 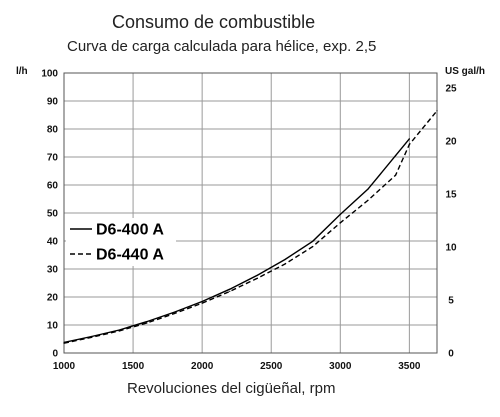 I want to click on y-right-tick-label: 5, so click(x=451, y=301).